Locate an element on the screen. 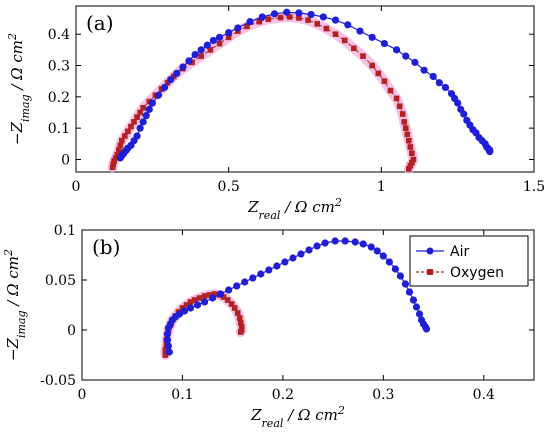 The height and width of the screenshot is (442, 550). y-tick-label: 0.3 is located at coordinates (59, 67).